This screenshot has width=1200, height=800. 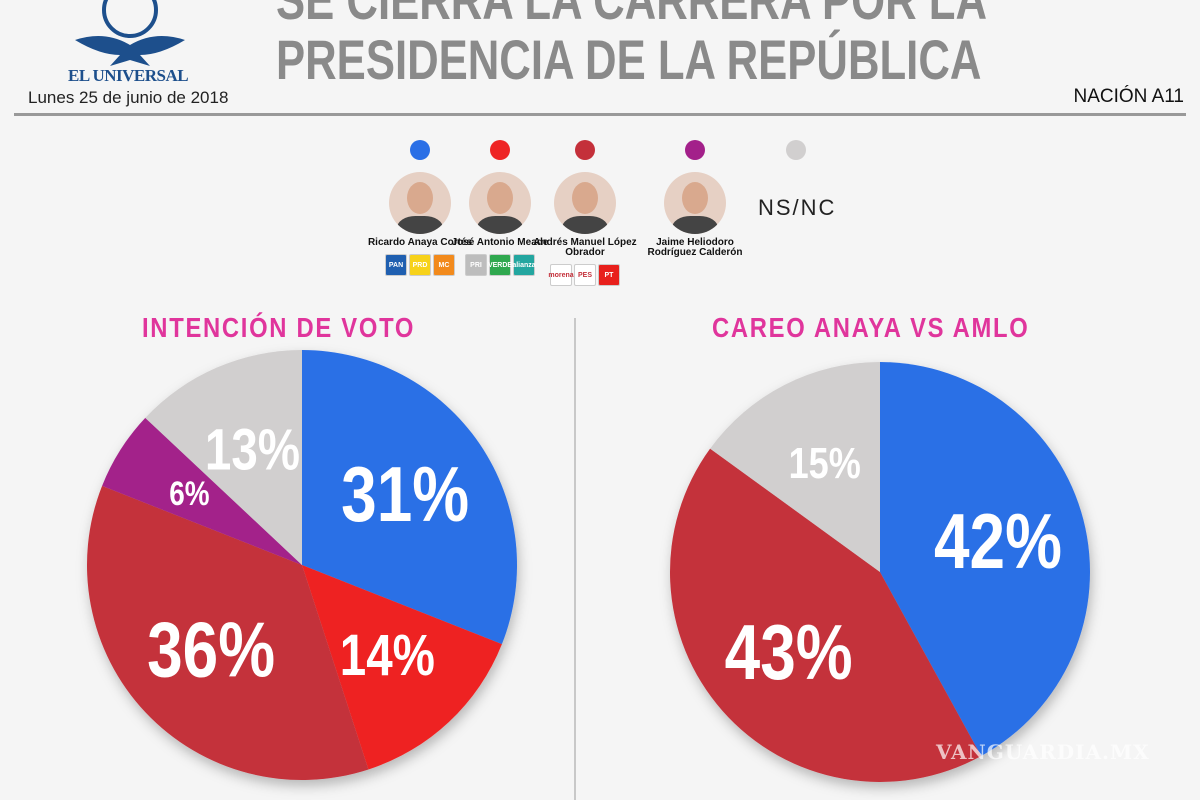 I want to click on pie-label-amlo: 43%, so click(x=789, y=652).